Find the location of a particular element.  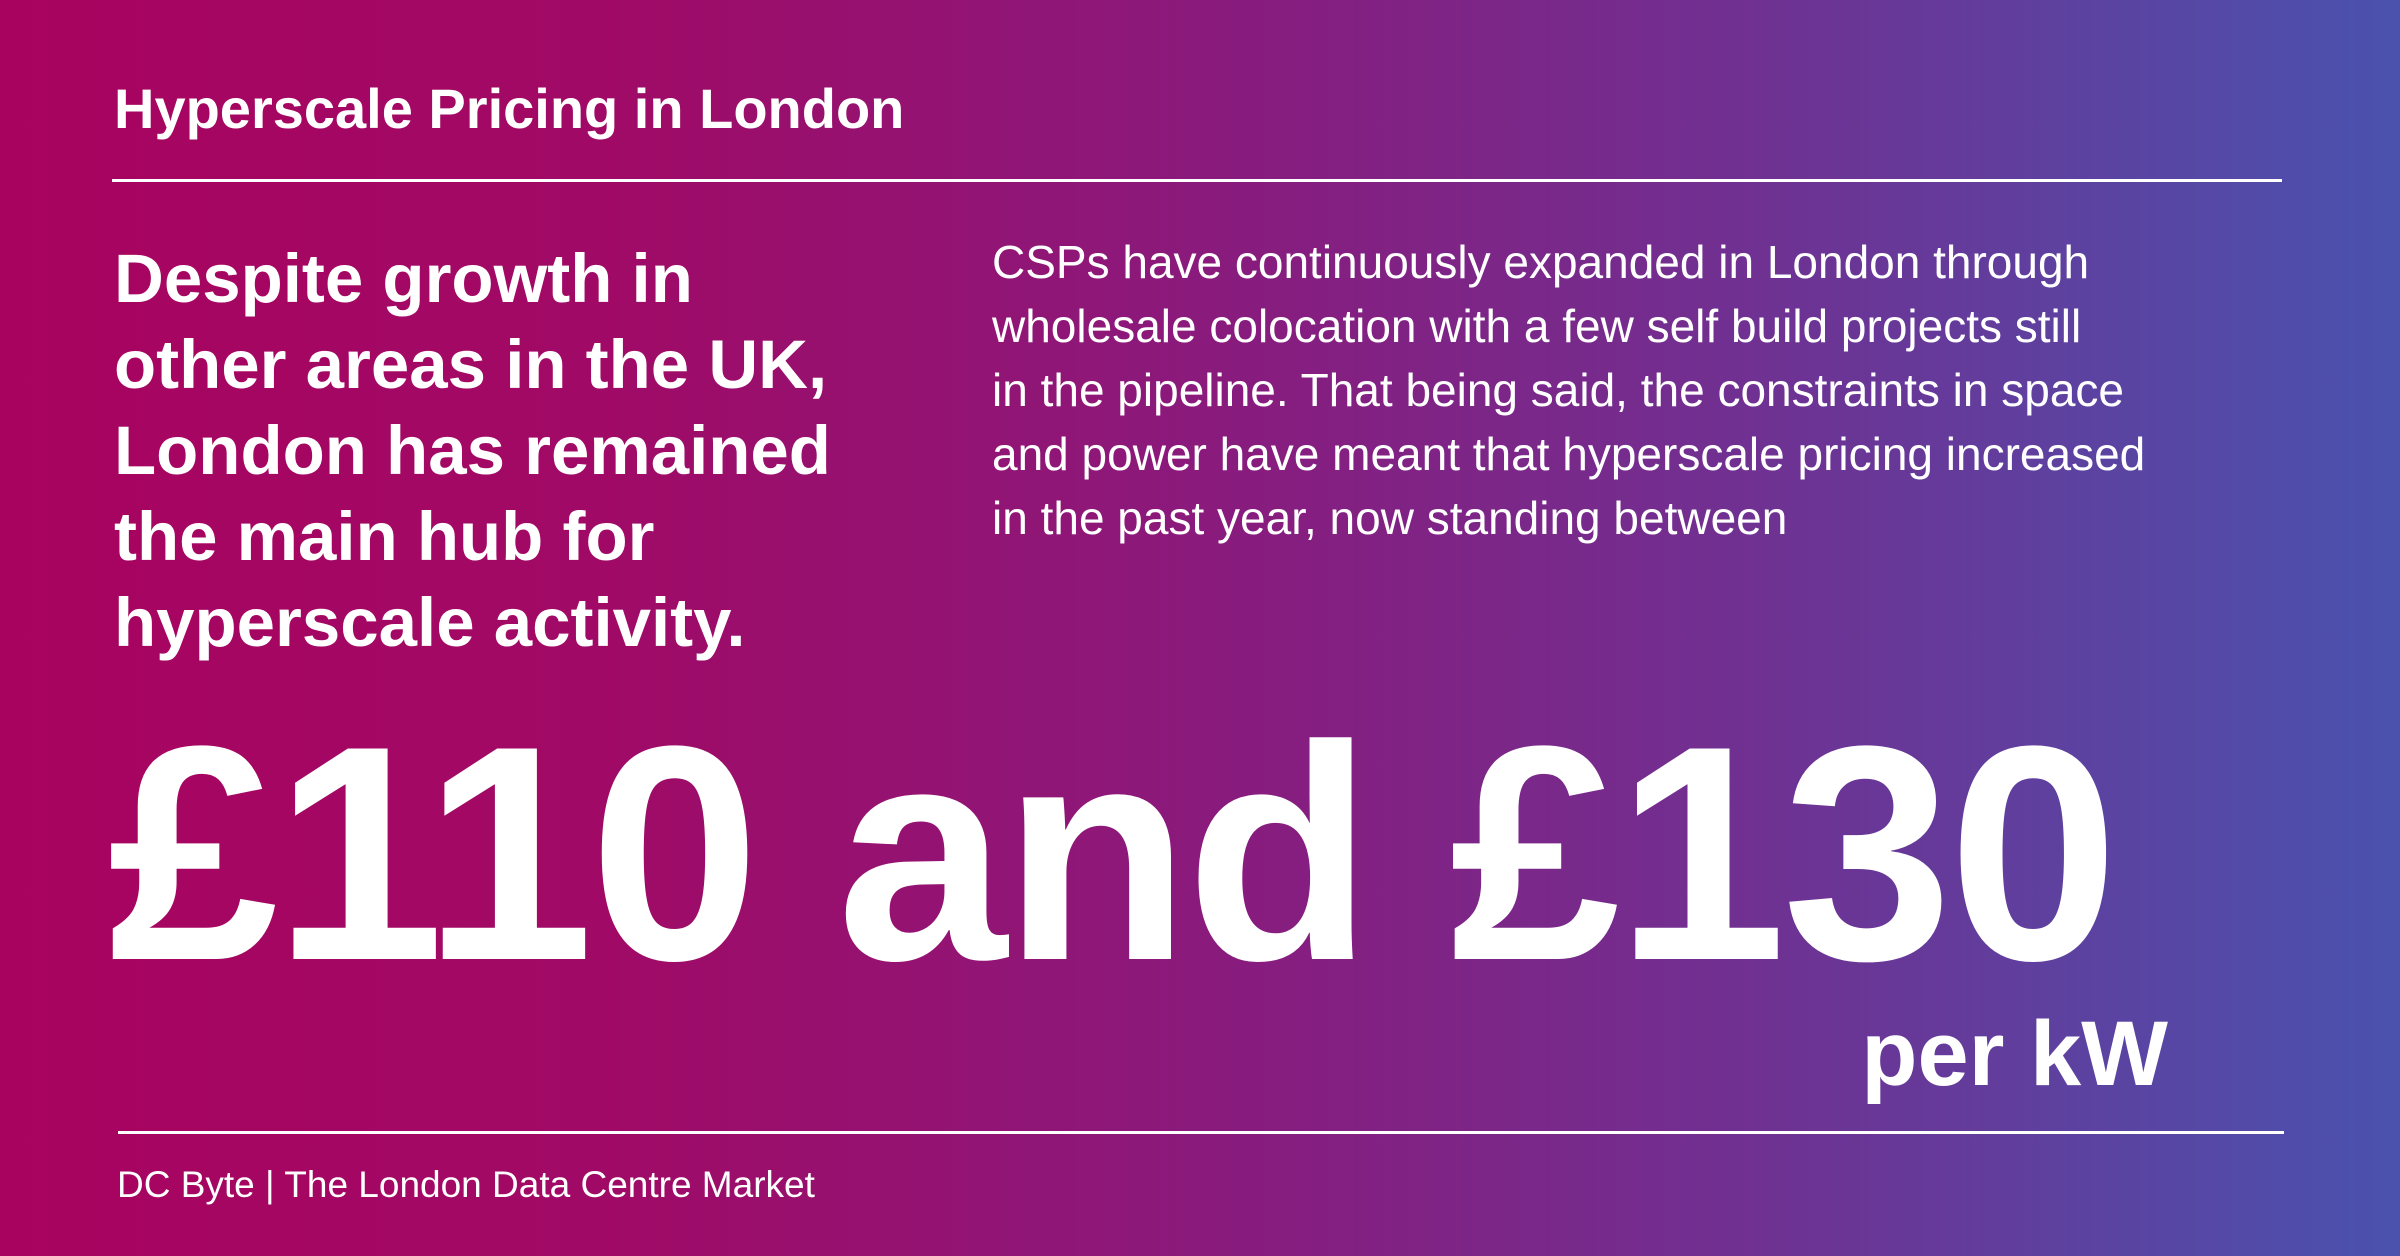

headline-line: London has remained is located at coordinates (472, 450).